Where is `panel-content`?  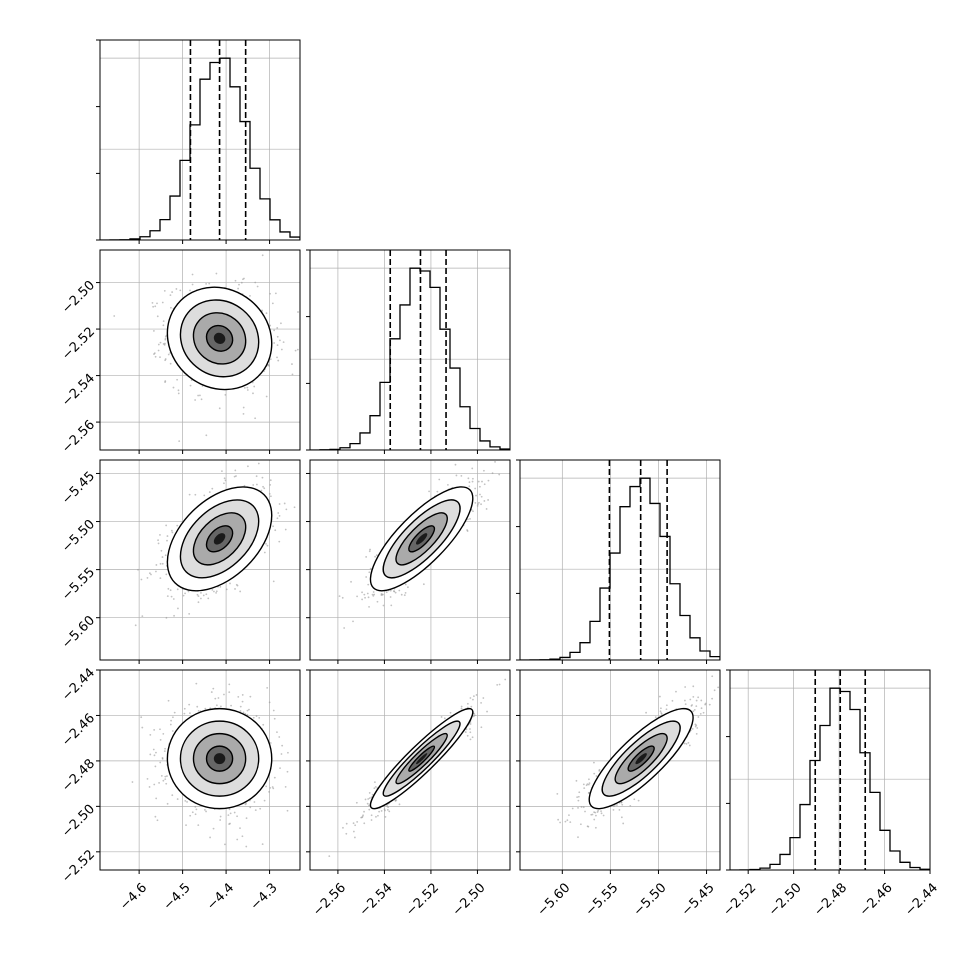 panel-content is located at coordinates (410, 770).